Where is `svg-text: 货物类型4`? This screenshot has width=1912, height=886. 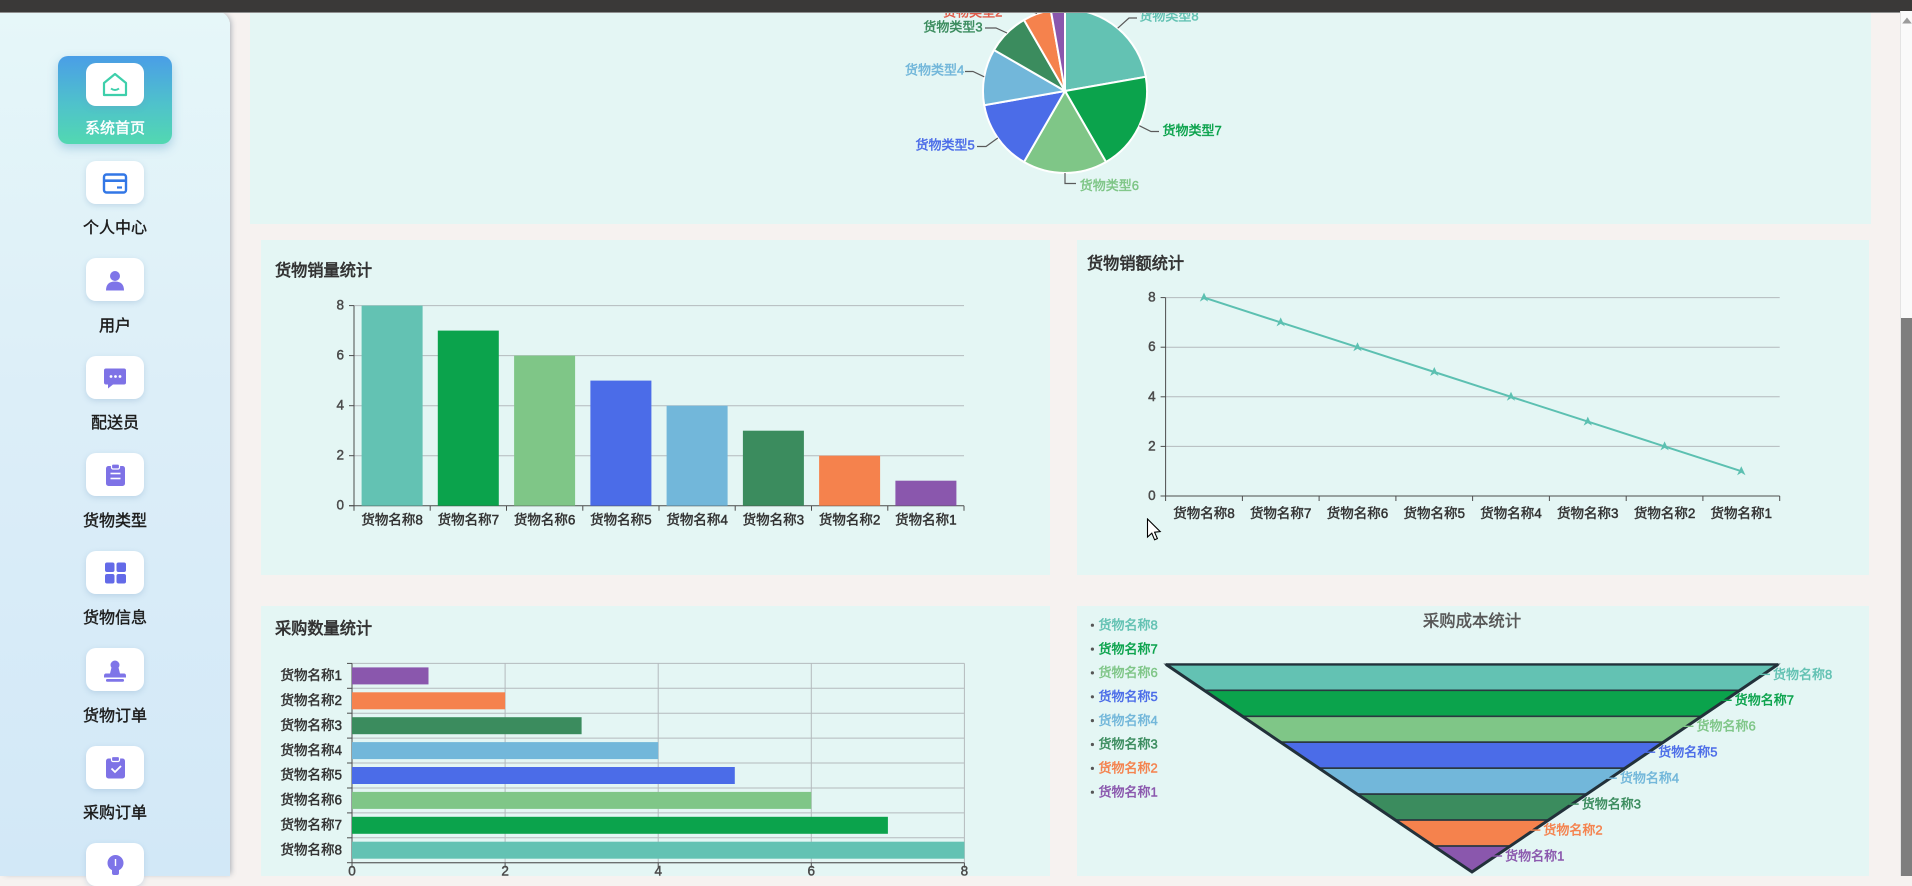
svg-text: 货物类型4 is located at coordinates (934, 70).